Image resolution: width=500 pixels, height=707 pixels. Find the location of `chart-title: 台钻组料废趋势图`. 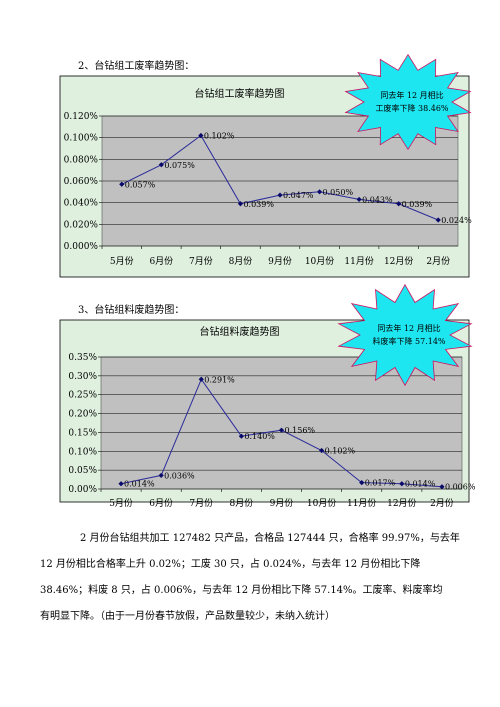

chart-title: 台钻组料废趋势图 is located at coordinates (240, 331).